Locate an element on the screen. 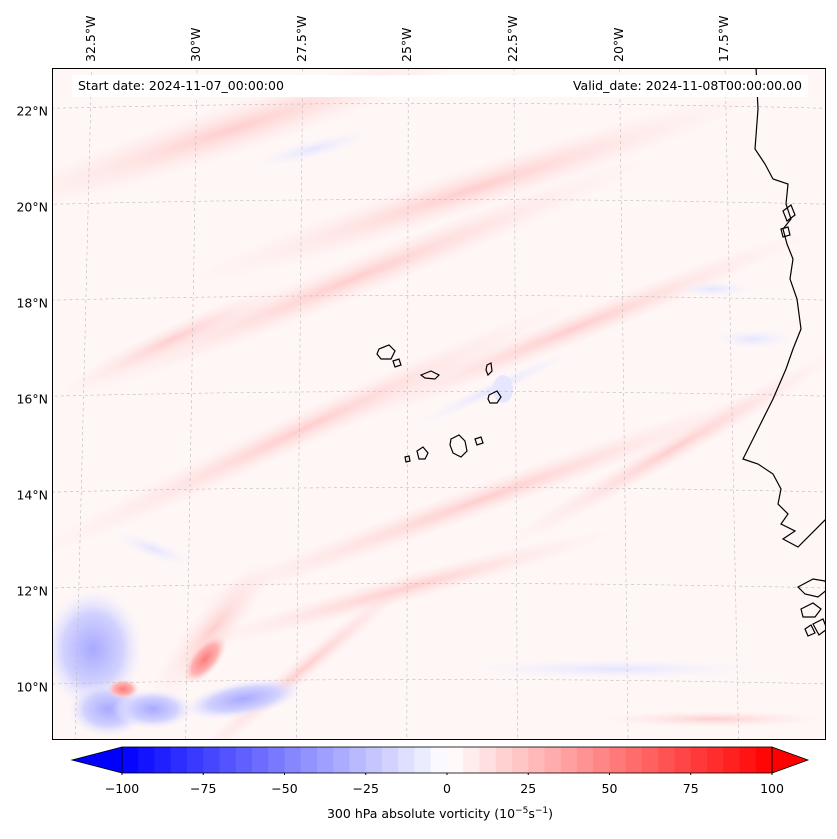  cabo-verde-santo-antao is located at coordinates (386, 352).